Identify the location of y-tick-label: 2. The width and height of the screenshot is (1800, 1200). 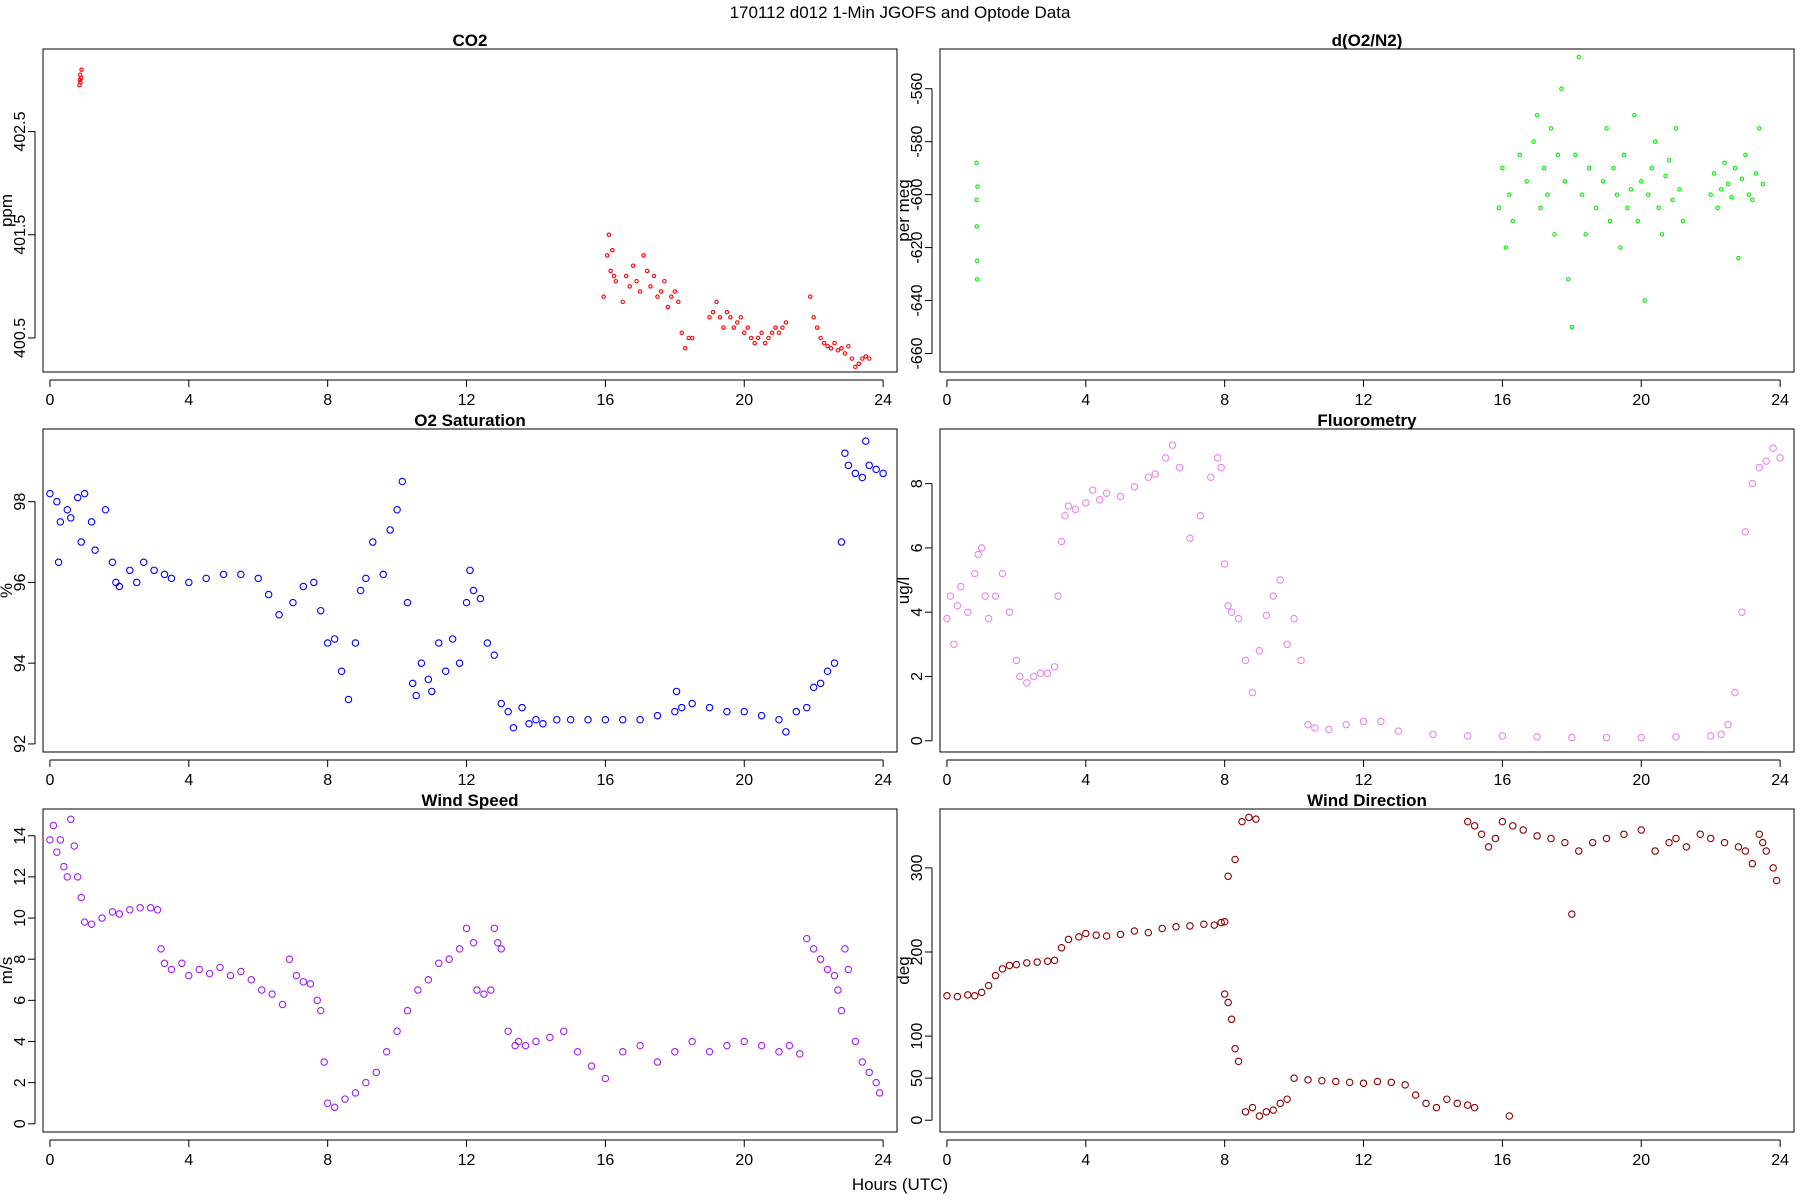
(20, 1082).